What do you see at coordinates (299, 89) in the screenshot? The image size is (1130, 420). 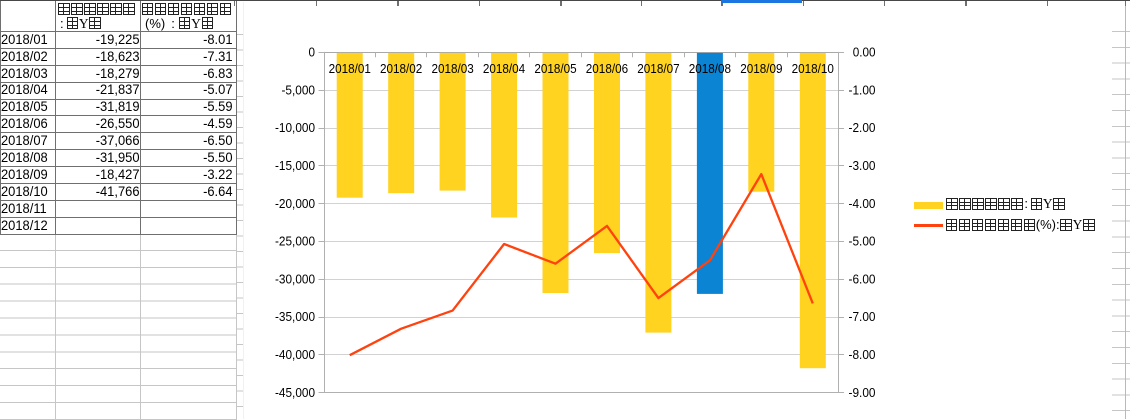 I see `svg-text: -5,000` at bounding box center [299, 89].